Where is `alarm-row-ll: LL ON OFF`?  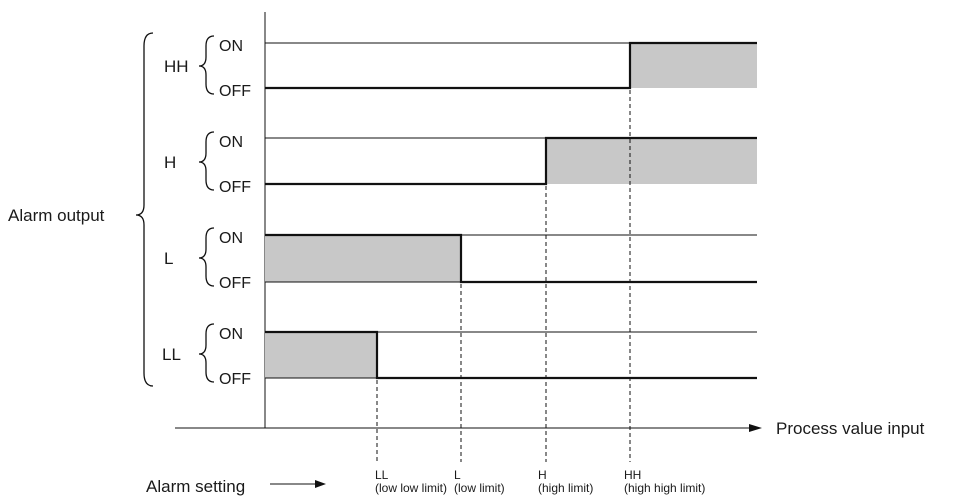
alarm-row-ll: LL ON OFF is located at coordinates (459, 355).